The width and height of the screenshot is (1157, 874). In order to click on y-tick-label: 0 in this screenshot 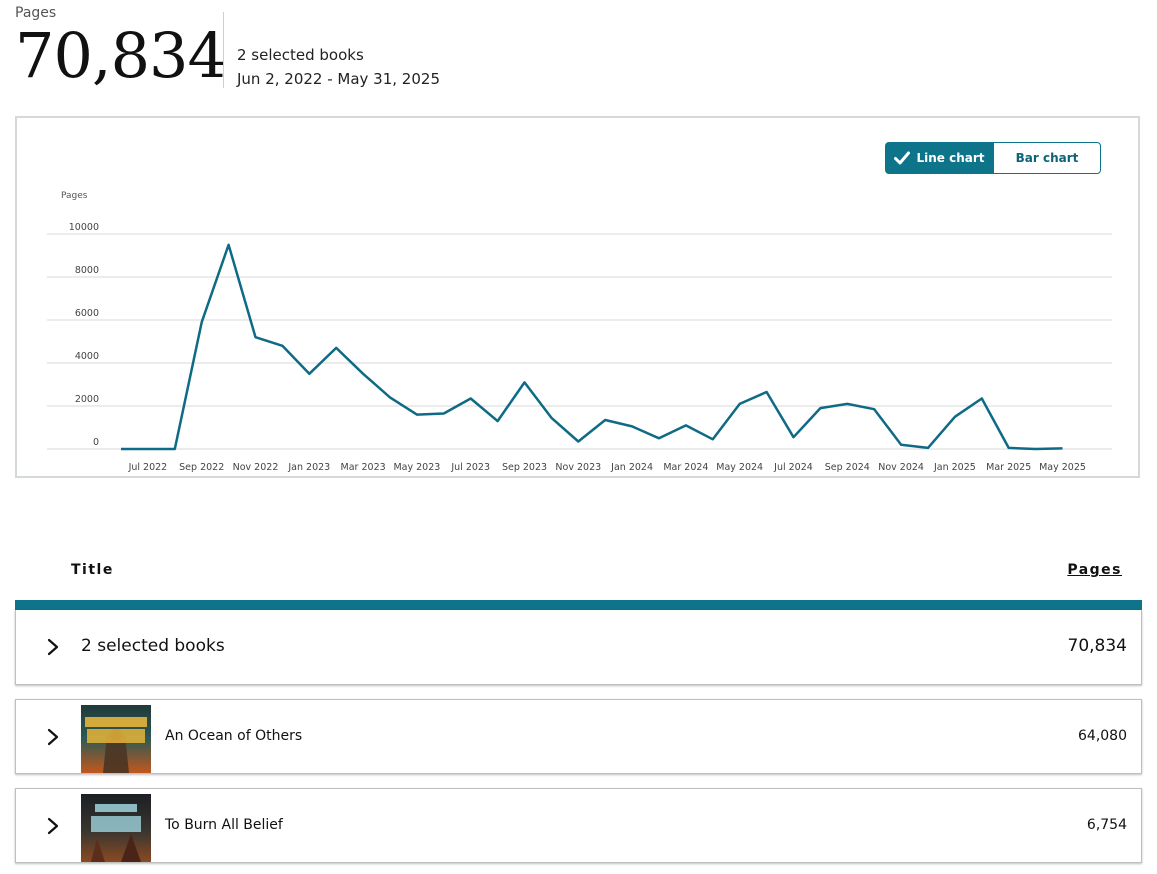, I will do `click(96, 442)`.